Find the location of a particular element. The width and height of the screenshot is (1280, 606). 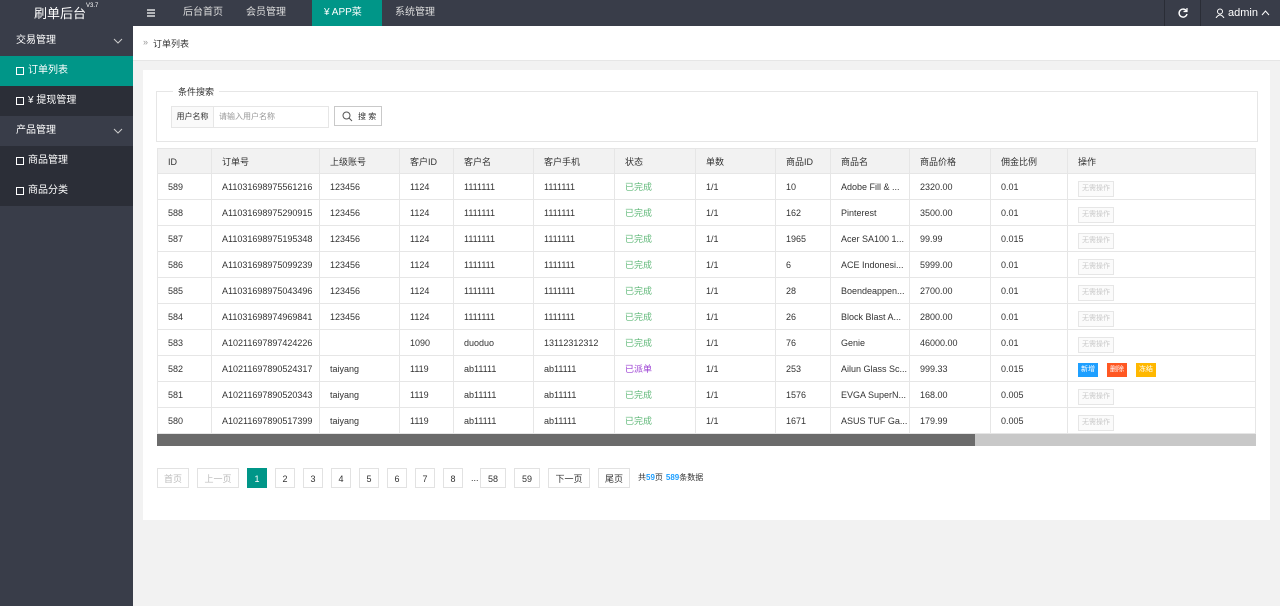

column-header: 商品价格 is located at coordinates (950, 161).